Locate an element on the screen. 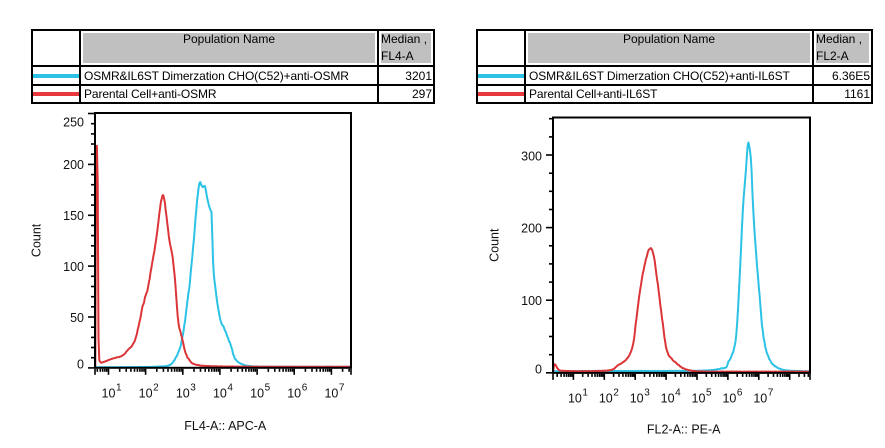 The height and width of the screenshot is (448, 885). svg-text: 250 is located at coordinates (73, 123).